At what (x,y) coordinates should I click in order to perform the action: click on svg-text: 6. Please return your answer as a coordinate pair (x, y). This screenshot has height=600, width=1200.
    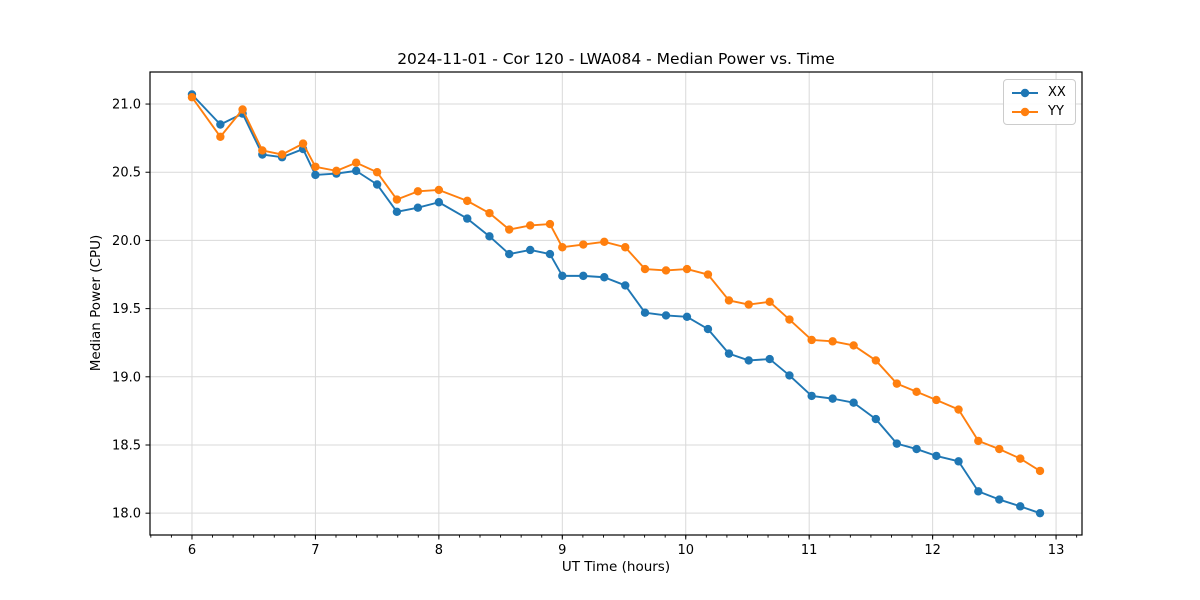
    Looking at the image, I should click on (192, 550).